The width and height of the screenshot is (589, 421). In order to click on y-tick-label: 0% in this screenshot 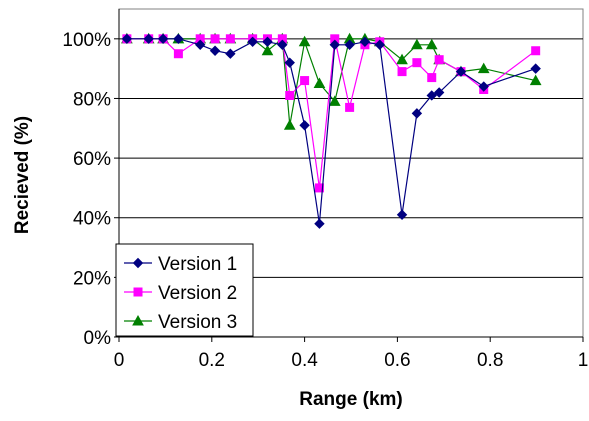, I will do `click(98, 338)`.